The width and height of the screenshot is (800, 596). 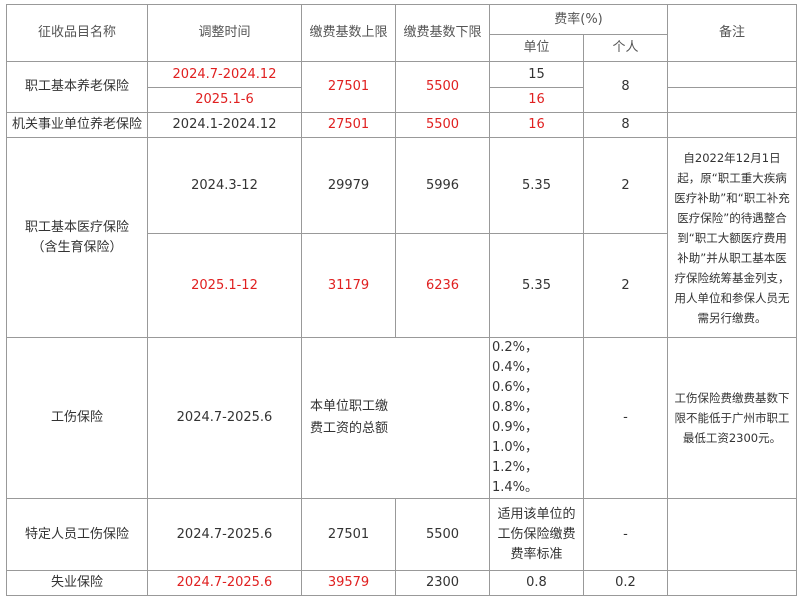 What do you see at coordinates (625, 583) in the screenshot?
I see `unemployment-personal: 0.2` at bounding box center [625, 583].